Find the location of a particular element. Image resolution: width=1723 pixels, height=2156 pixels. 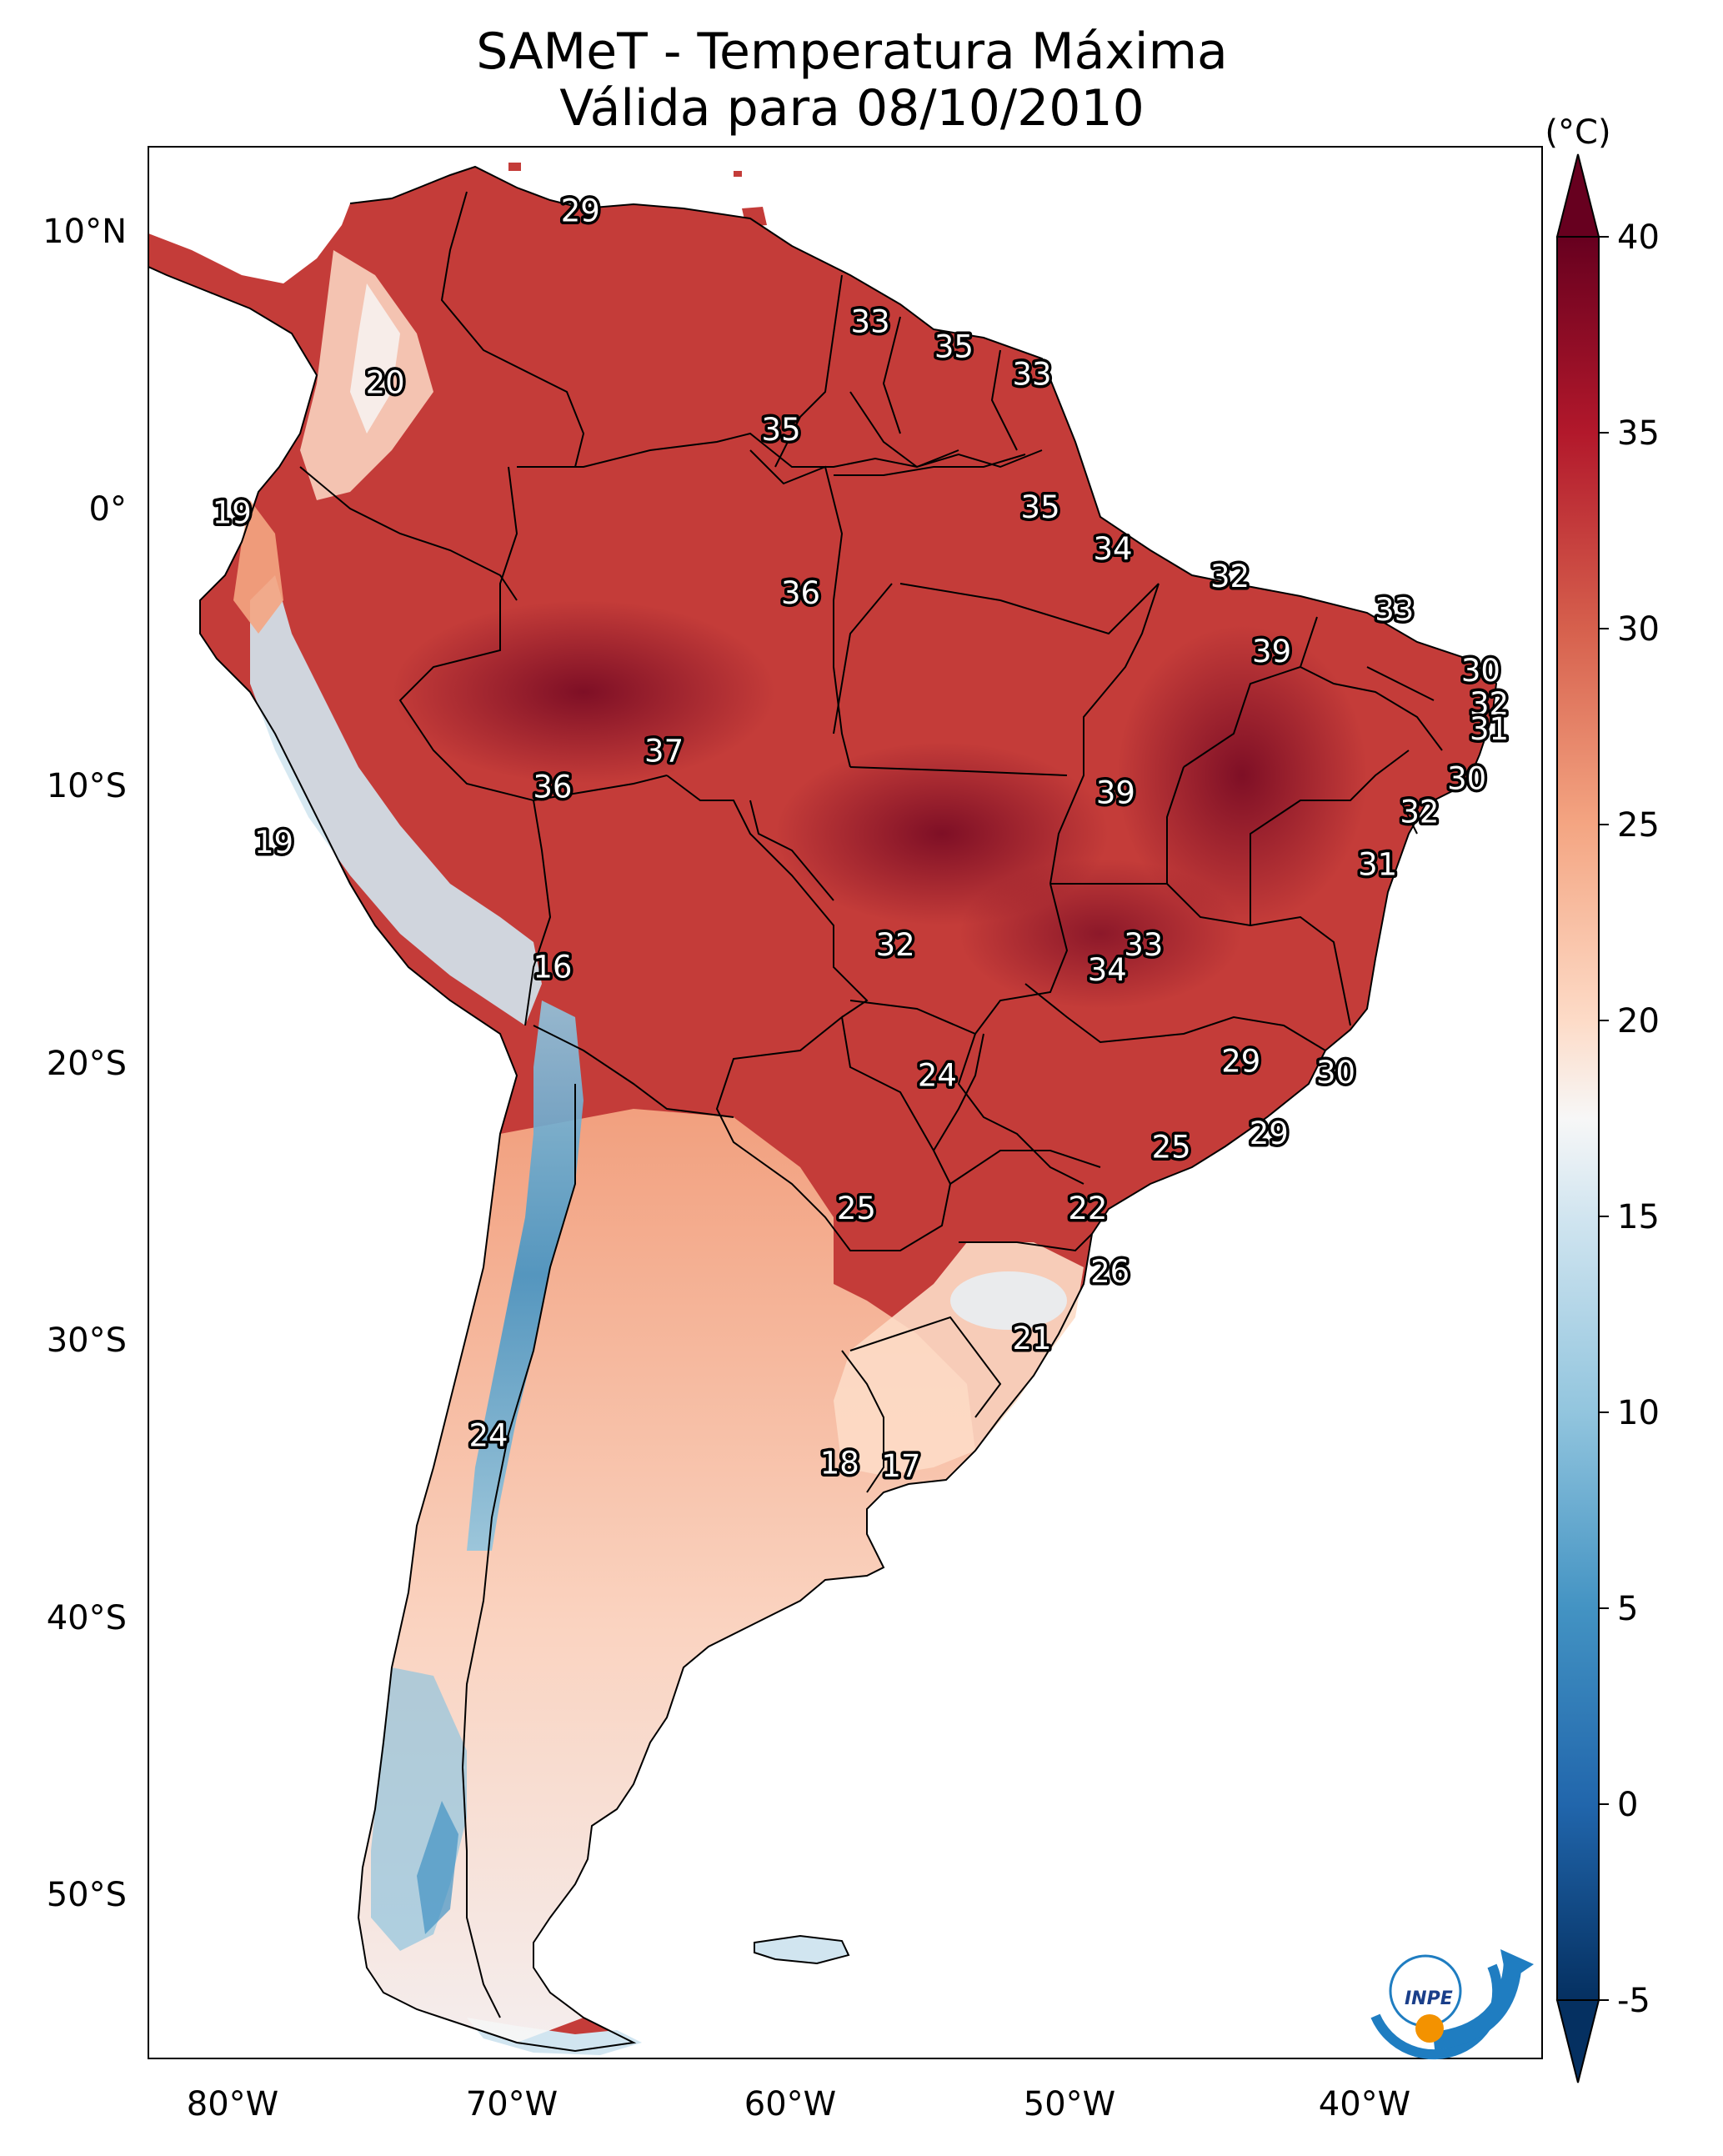

colorbar-tick-label: 30 is located at coordinates (1638, 629).